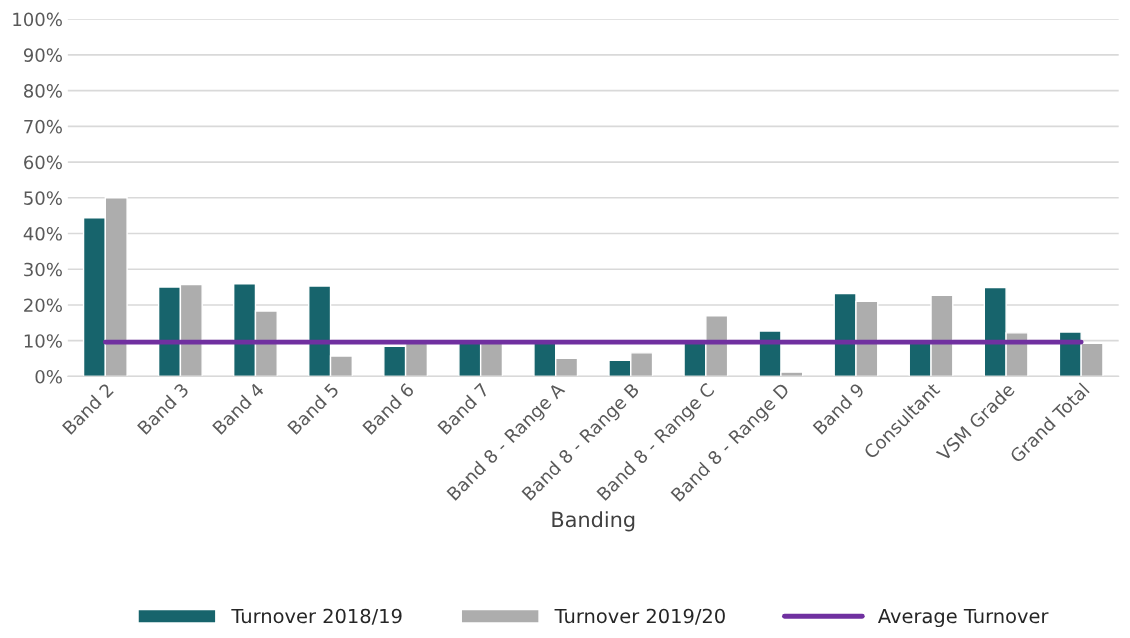 This screenshot has height=638, width=1130. I want to click on x-axis-title: Banding, so click(593, 521).